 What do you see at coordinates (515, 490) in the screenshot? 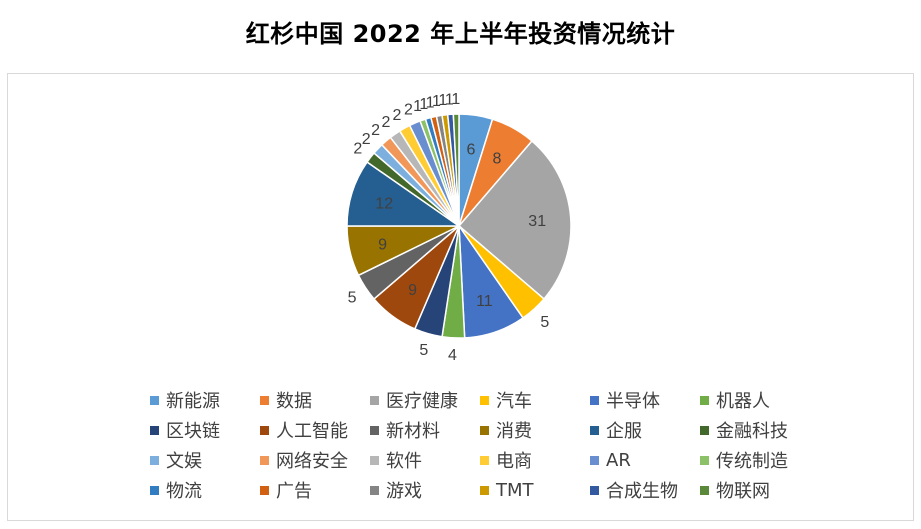
I see `legend-label: TMT` at bounding box center [515, 490].